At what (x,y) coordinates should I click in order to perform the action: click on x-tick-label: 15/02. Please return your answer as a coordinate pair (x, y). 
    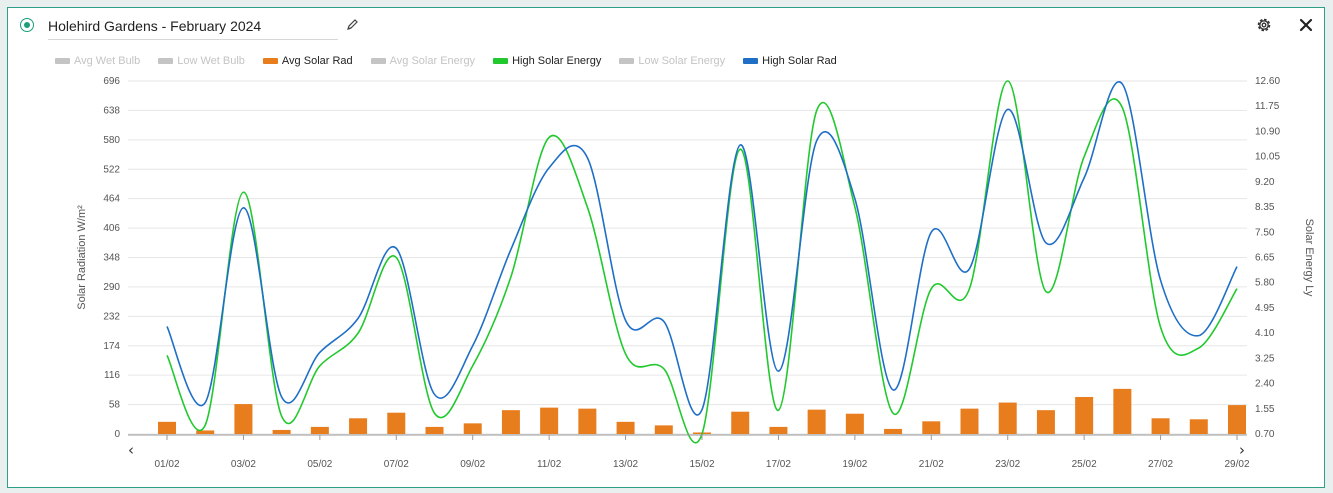
    Looking at the image, I should click on (701, 464).